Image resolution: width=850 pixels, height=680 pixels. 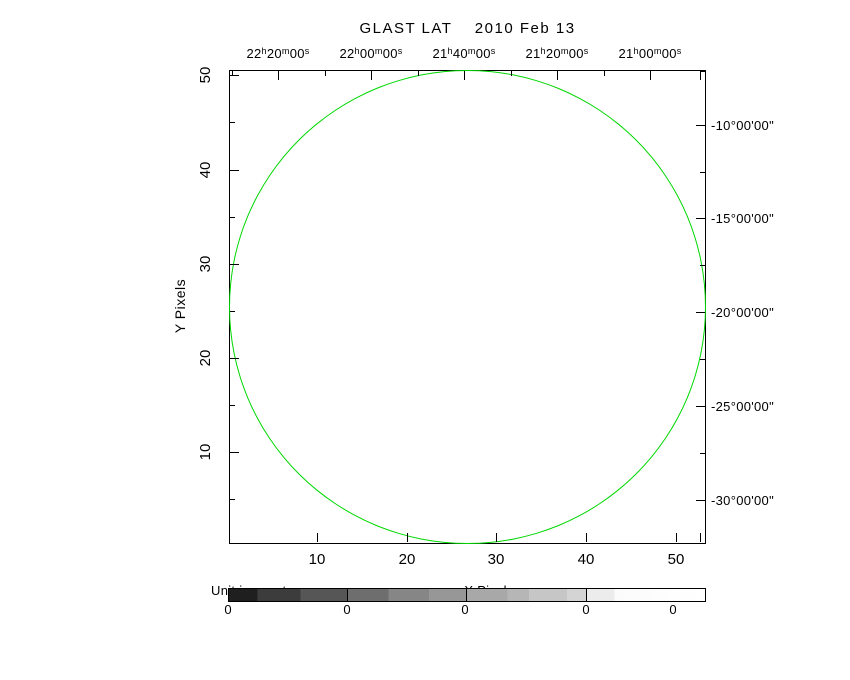 I want to click on ra-tick-label: 21h00m00s, so click(x=650, y=54).